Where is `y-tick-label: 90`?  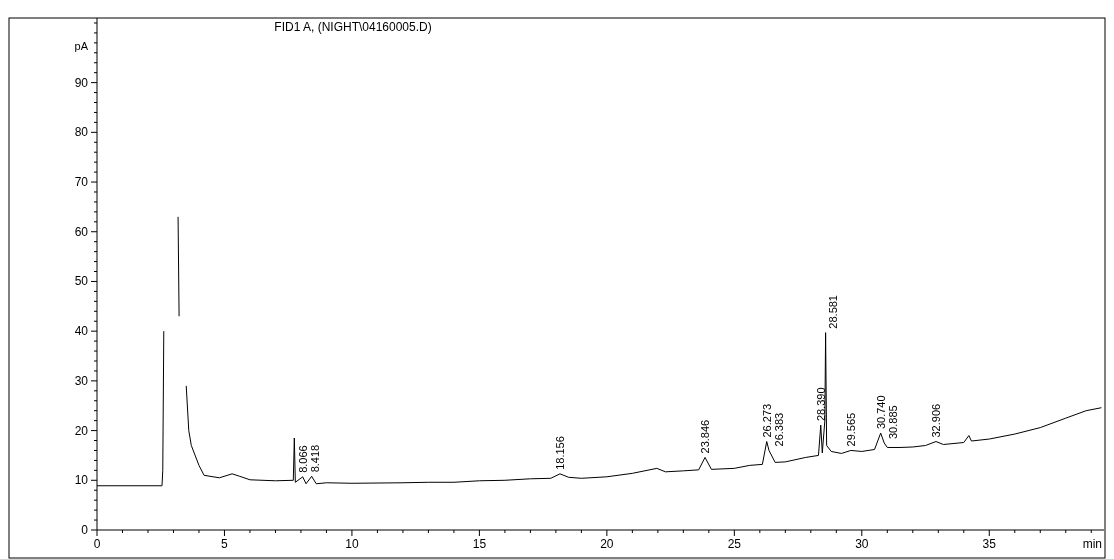 y-tick-label: 90 is located at coordinates (81, 82).